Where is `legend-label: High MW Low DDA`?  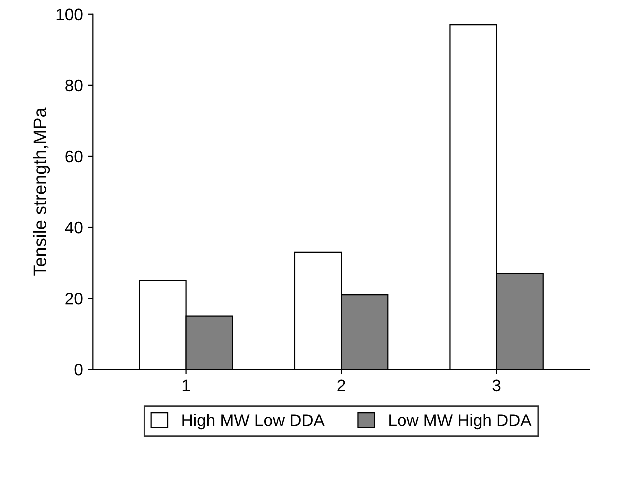 legend-label: High MW Low DDA is located at coordinates (253, 422).